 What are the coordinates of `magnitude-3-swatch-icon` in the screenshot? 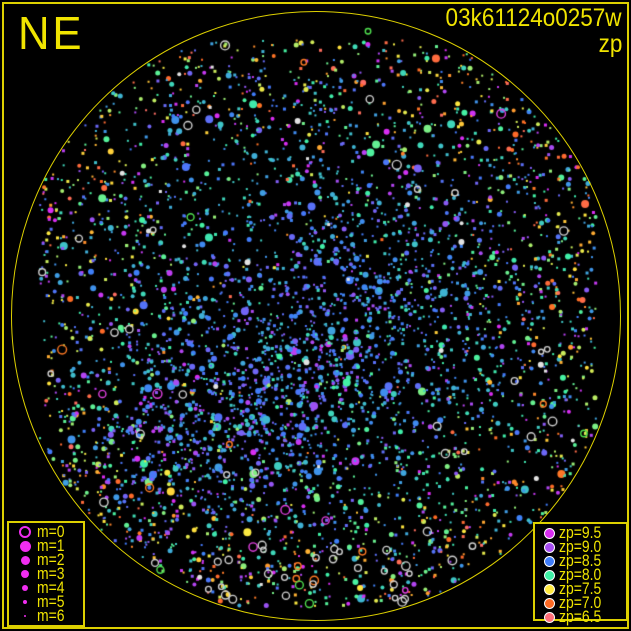 It's located at (25, 574).